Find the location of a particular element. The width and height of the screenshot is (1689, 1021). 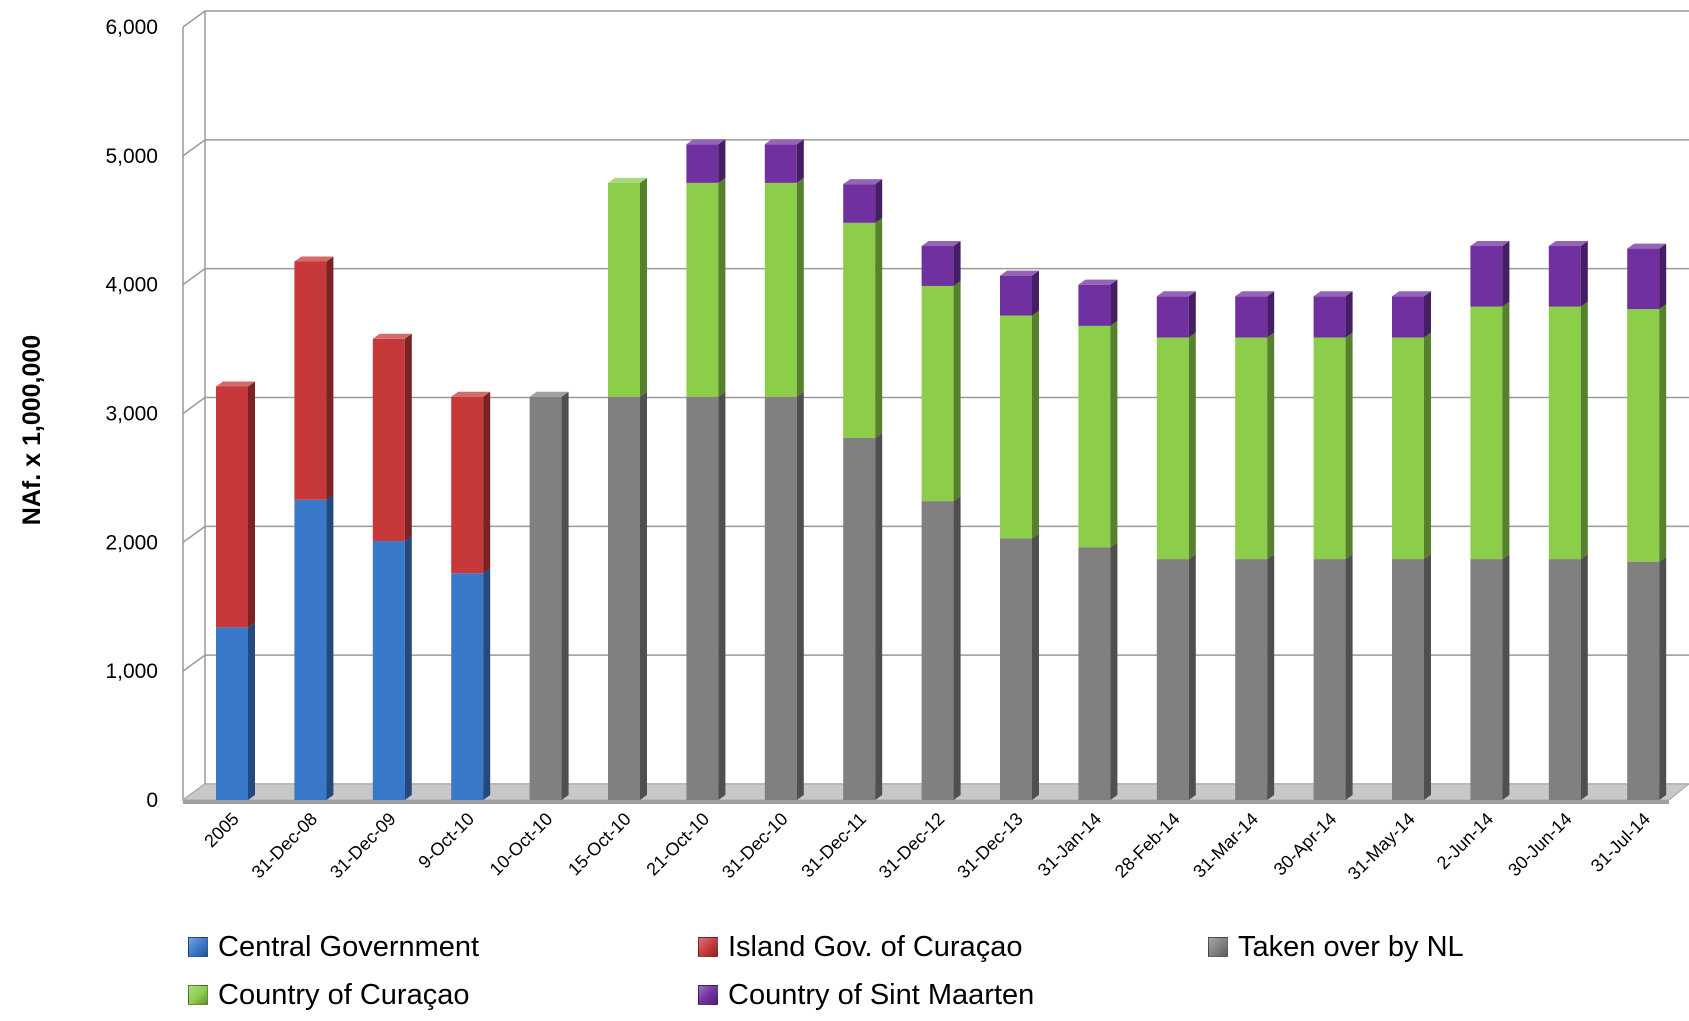

legend-item: Taken over by NL is located at coordinates (1336, 947).